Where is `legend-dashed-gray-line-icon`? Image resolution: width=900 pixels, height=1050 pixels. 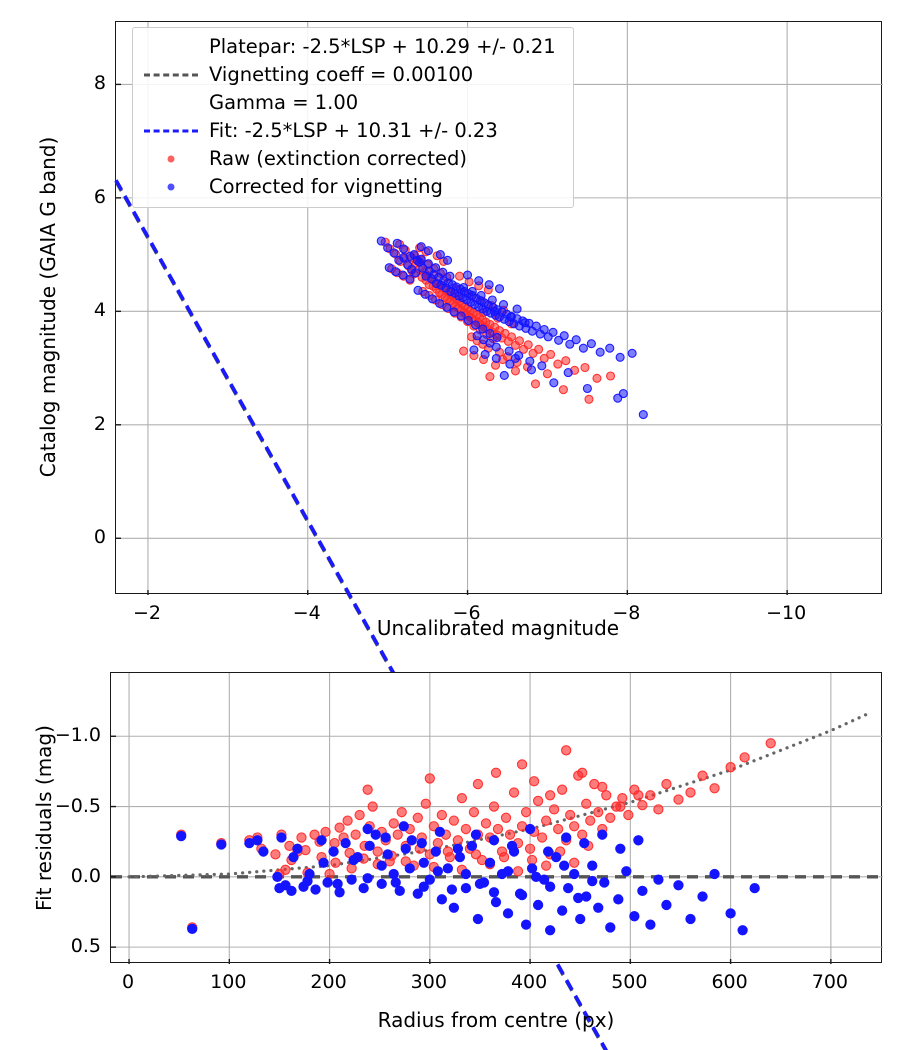 legend-dashed-gray-line-icon is located at coordinates (171, 75).